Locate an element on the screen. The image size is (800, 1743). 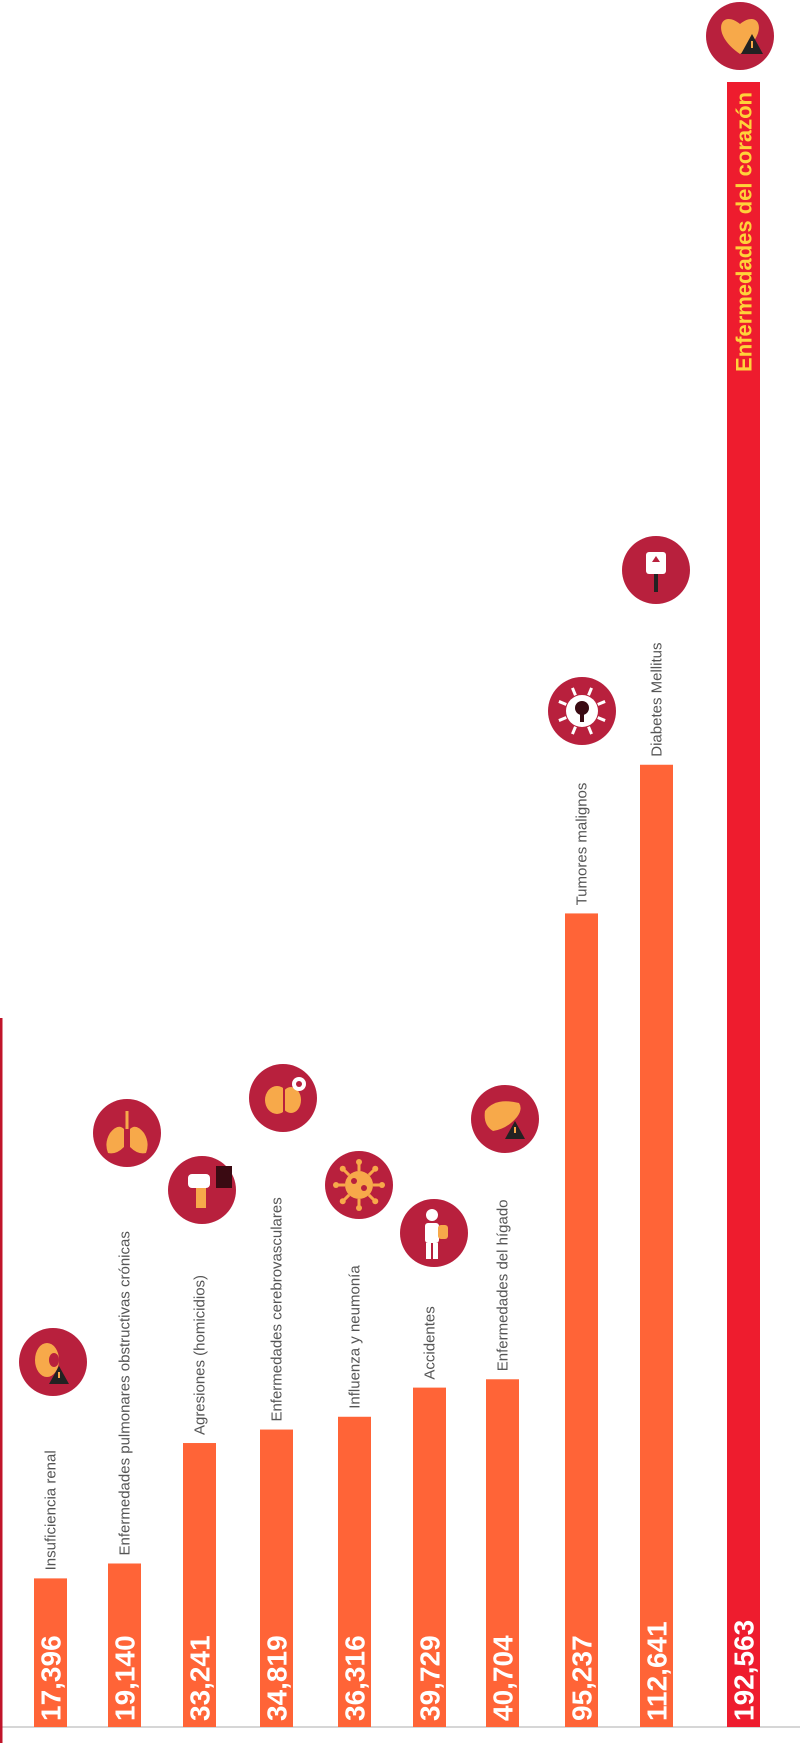
value-label-1: 17,396 is located at coordinates (51, 1678).